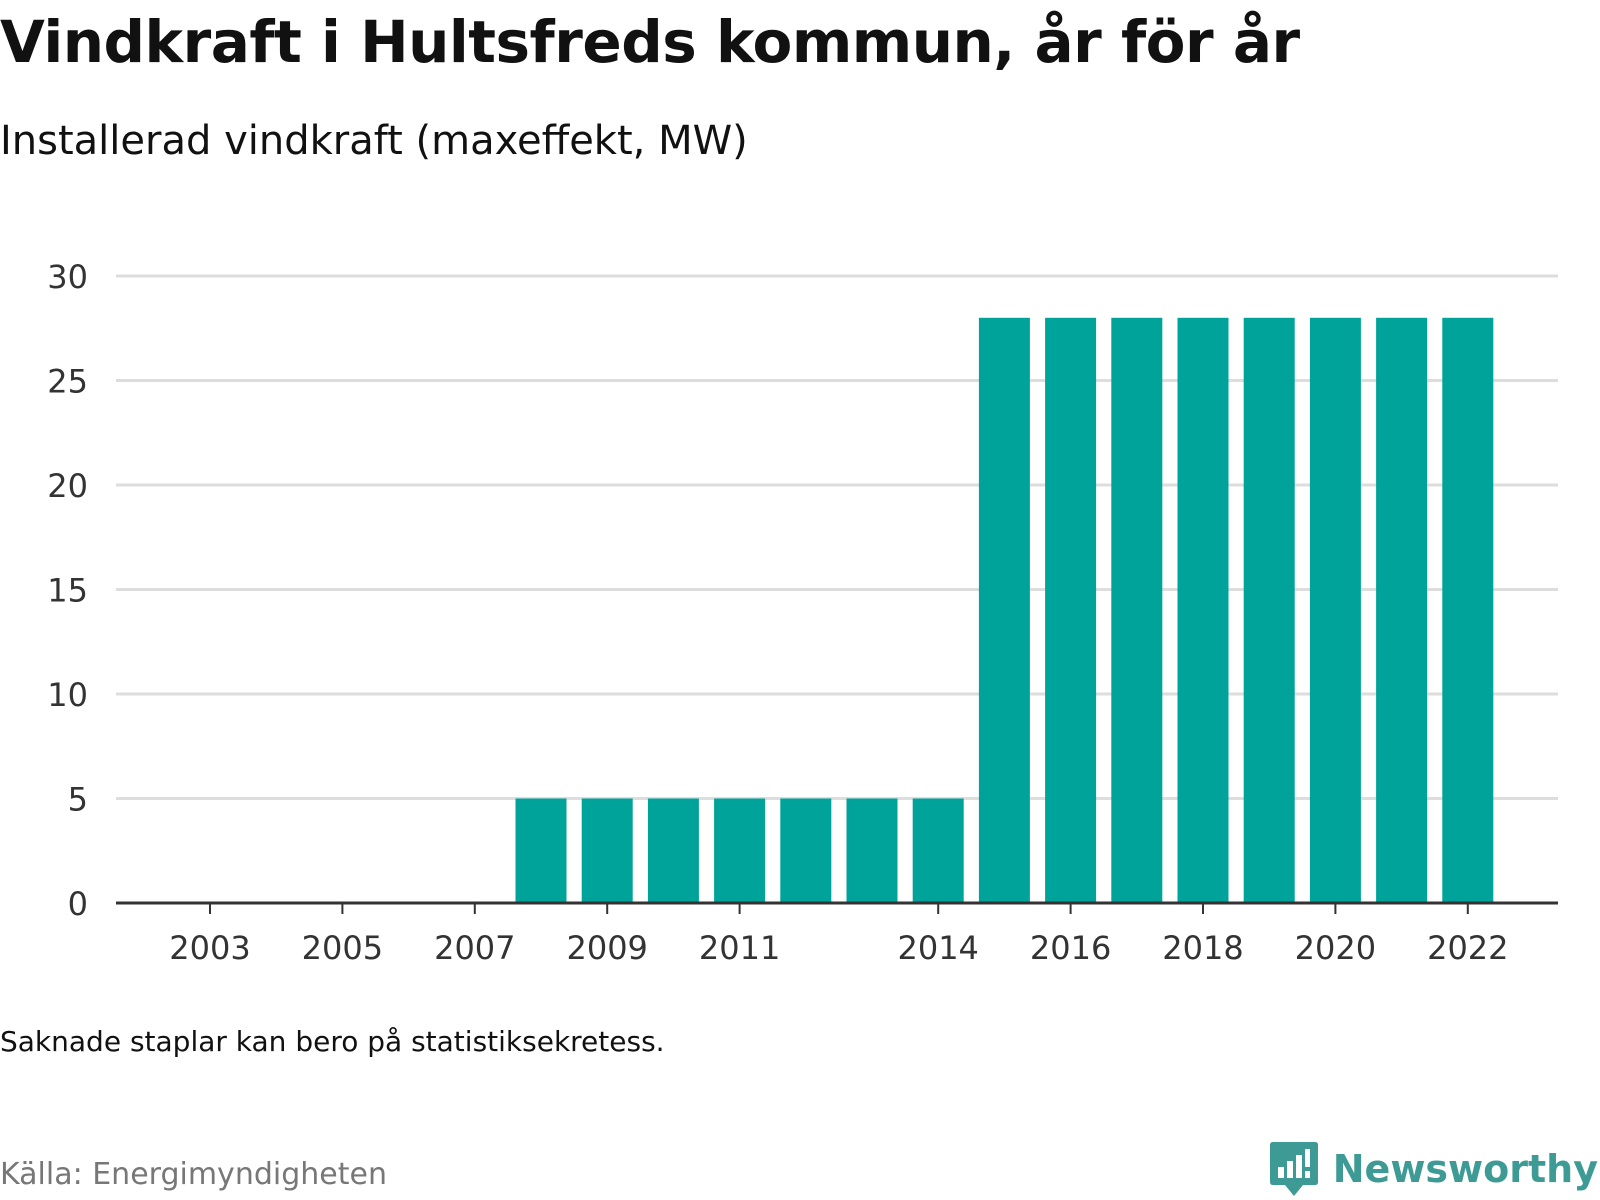  I want to click on x-tick-label: 2020, so click(1335, 948).